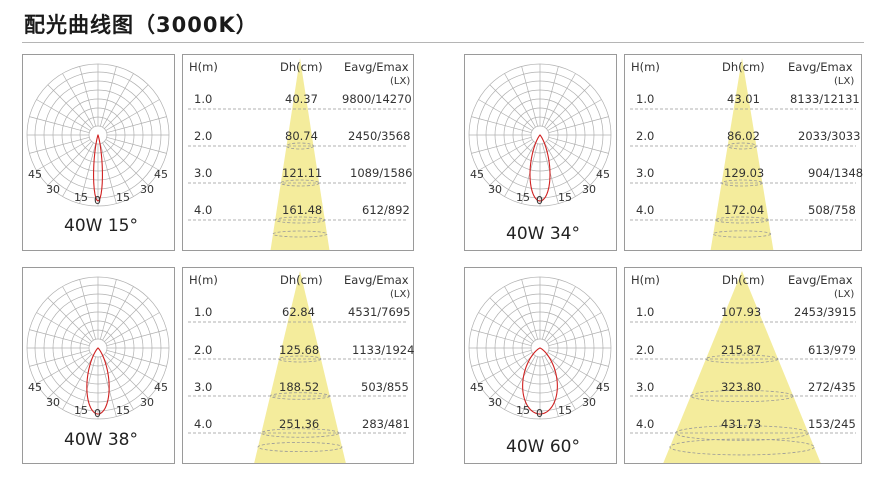 The width and height of the screenshot is (882, 484). I want to click on row-dh: 251.36, so click(299, 424).